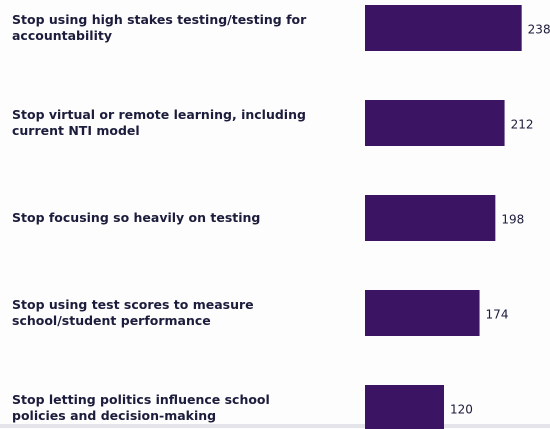 The height and width of the screenshot is (429, 550). What do you see at coordinates (497, 315) in the screenshot?
I see `value-label: 174` at bounding box center [497, 315].